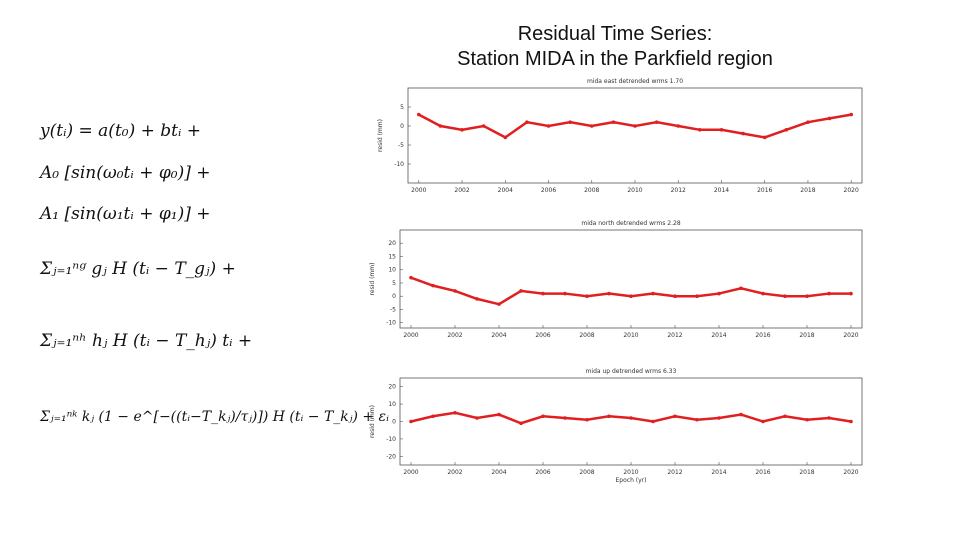 The height and width of the screenshot is (540, 960). Describe the element at coordinates (631, 480) in the screenshot. I see `x-axis-label: Epoch (yr)` at that location.